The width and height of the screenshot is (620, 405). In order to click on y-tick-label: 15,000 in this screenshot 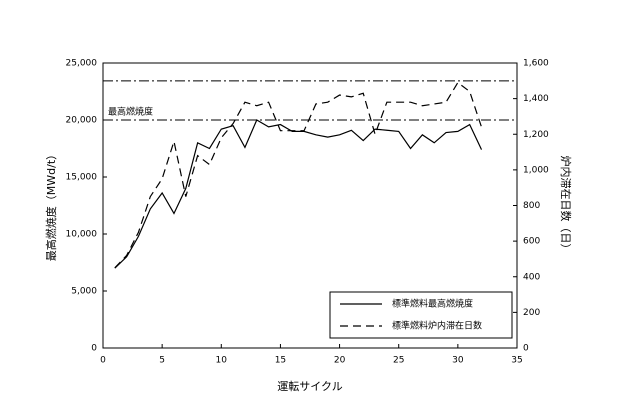, I will do `click(82, 178)`.